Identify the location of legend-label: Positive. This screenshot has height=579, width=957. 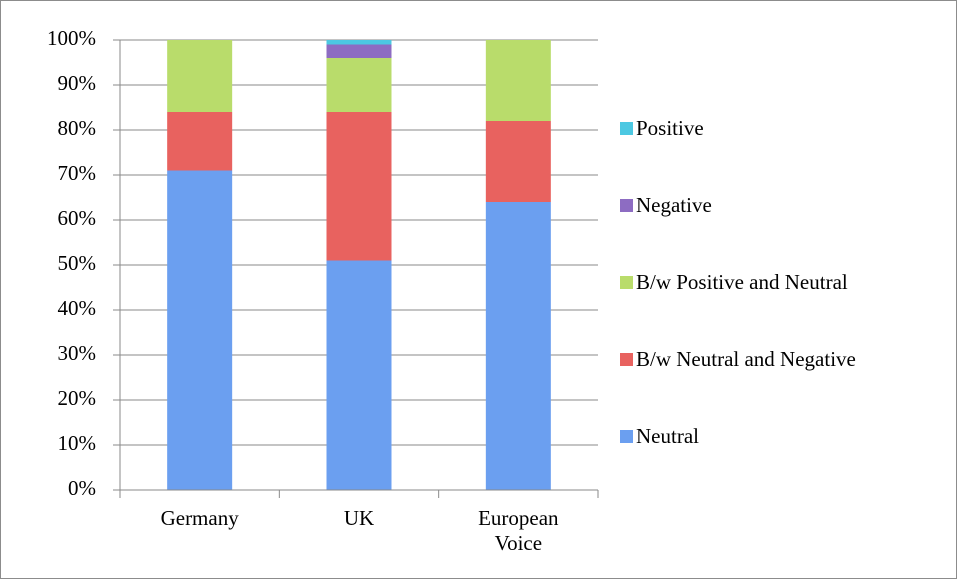
(670, 128).